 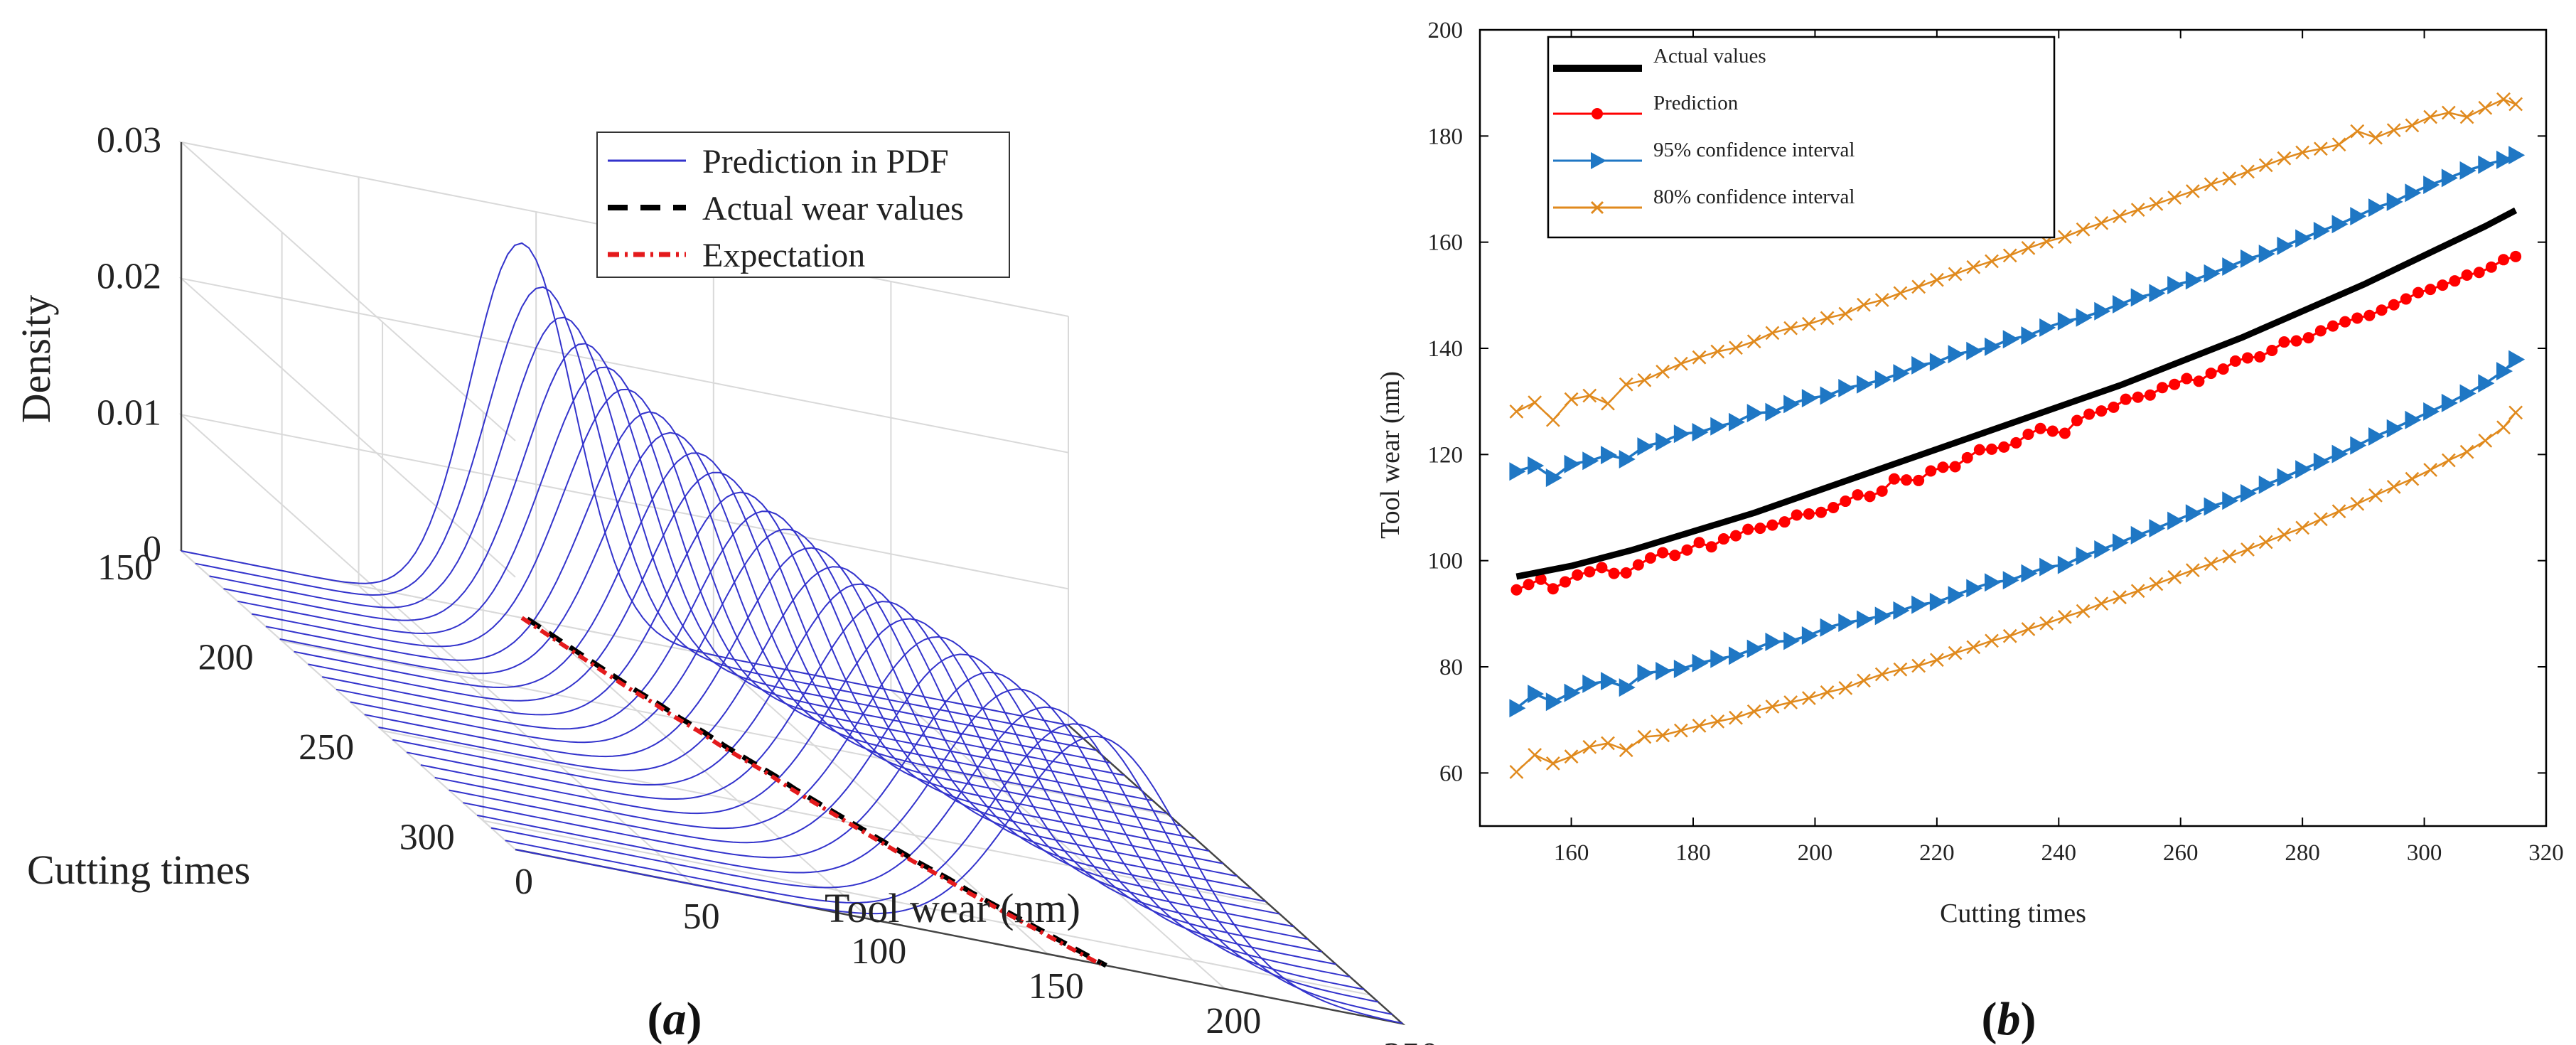 What do you see at coordinates (1451, 667) in the screenshot?
I see `panel-b-y-tick-label: 80` at bounding box center [1451, 667].